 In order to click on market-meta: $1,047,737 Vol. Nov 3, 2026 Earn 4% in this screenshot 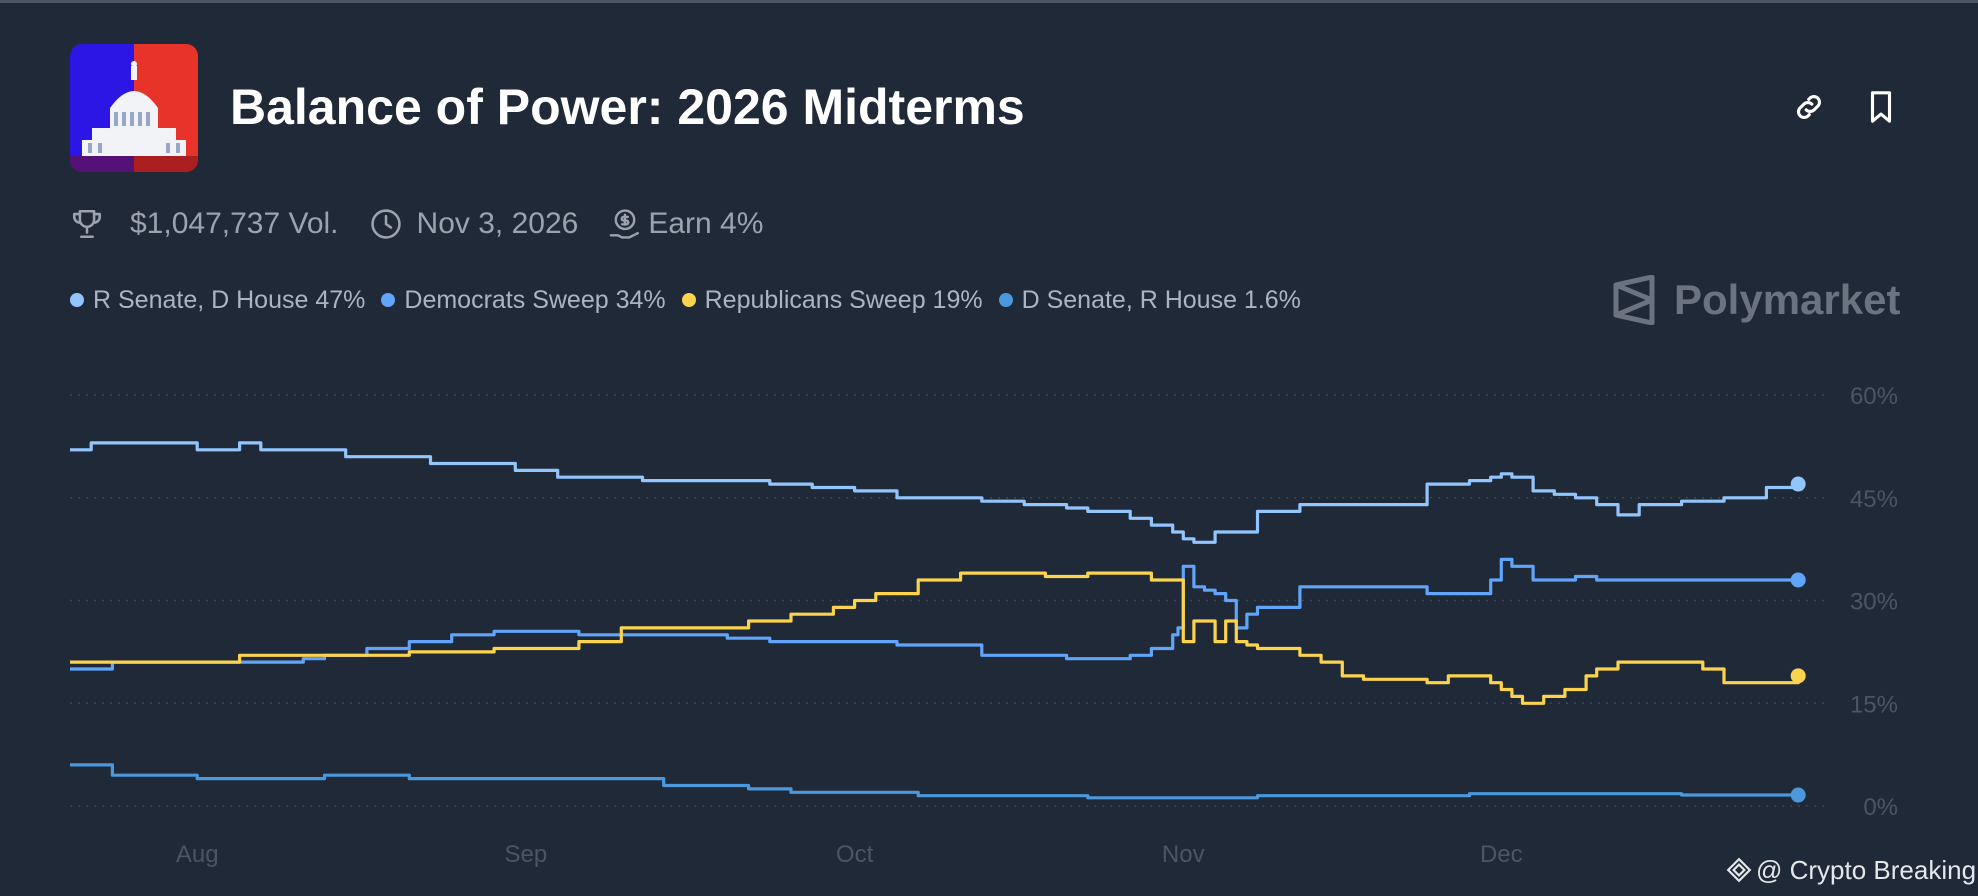, I will do `click(431, 224)`.